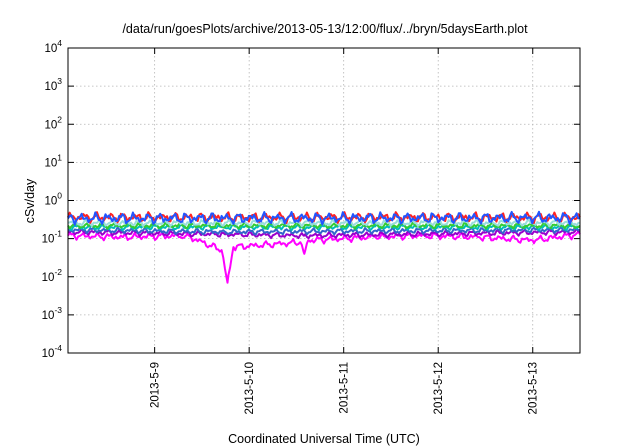 This screenshot has height=448, width=640. Describe the element at coordinates (53, 122) in the screenshot. I see `y-tick-label: 10²` at that location.